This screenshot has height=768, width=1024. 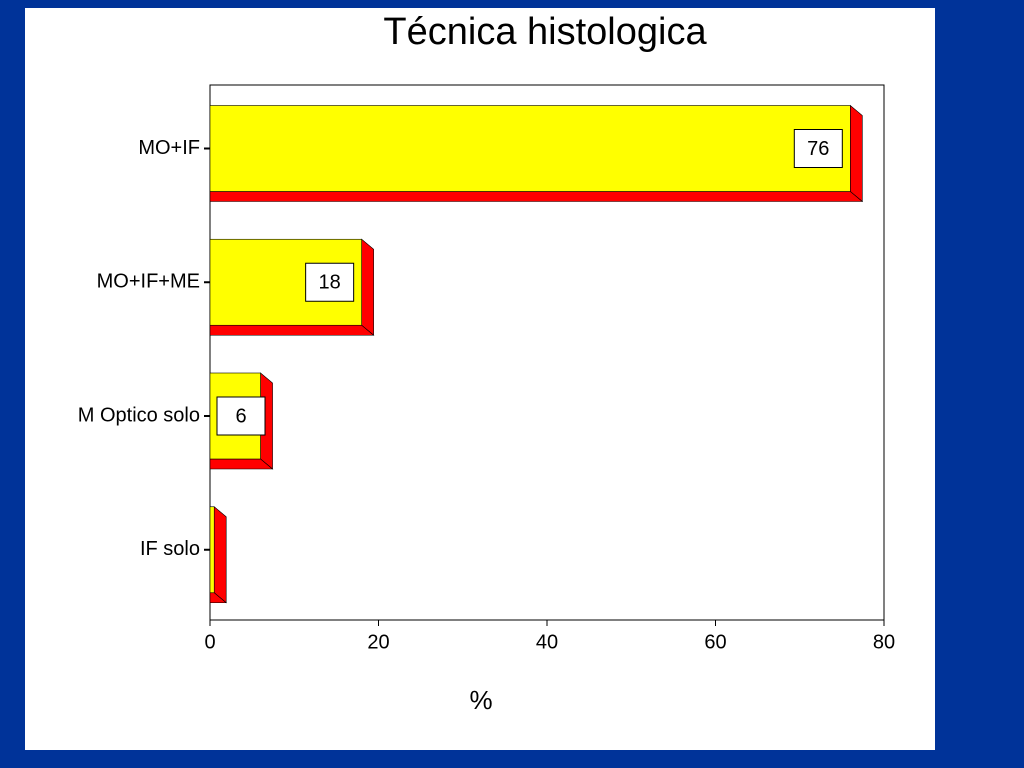 I want to click on value-label: 18, so click(x=330, y=283).